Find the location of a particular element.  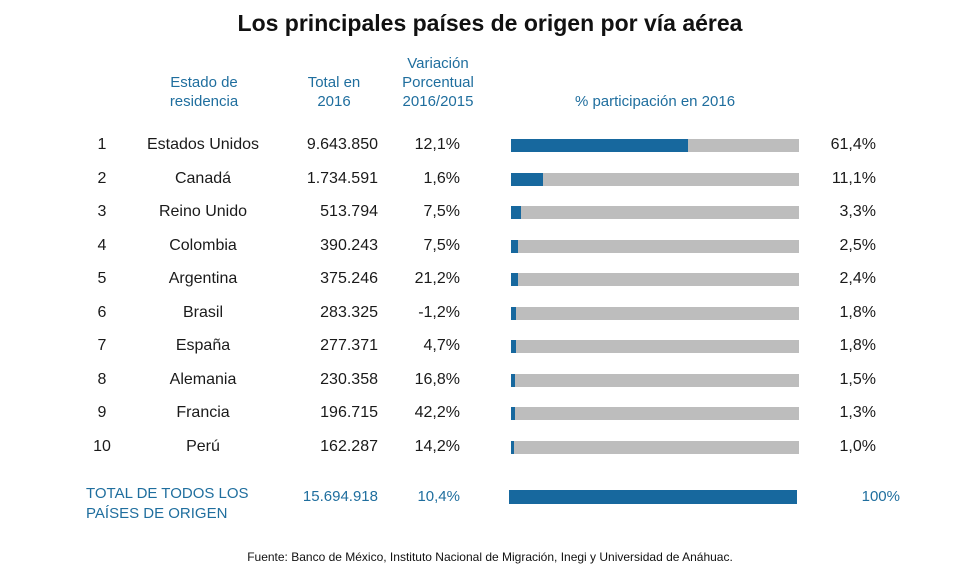

table-row: 8 Alemania 230.358 16,8% 1,5% is located at coordinates (490, 380).